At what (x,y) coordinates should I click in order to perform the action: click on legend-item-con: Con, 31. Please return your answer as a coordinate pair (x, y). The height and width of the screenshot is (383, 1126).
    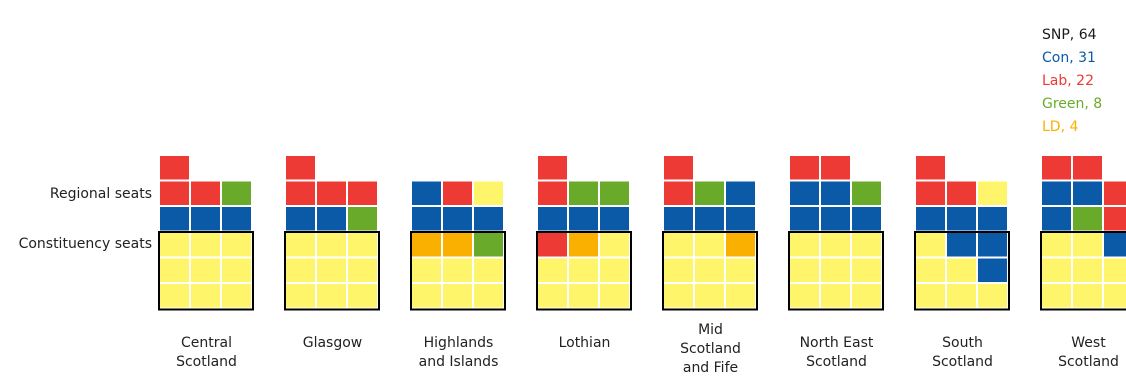
    Looking at the image, I should click on (1069, 58).